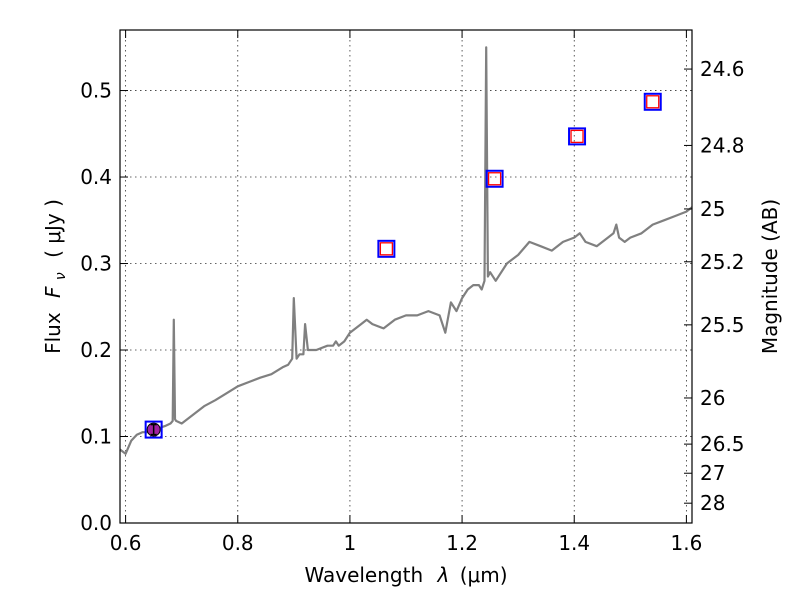  I want to click on x-tick-label: 1.6, so click(686, 543).